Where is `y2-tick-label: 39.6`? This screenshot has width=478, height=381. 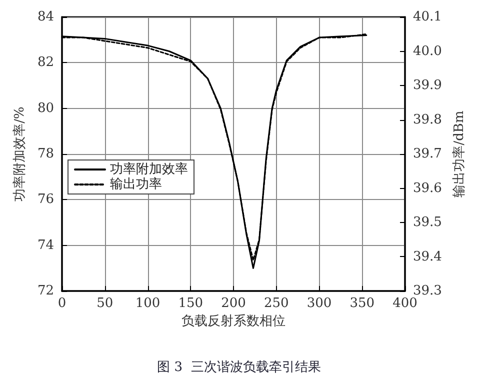
y2-tick-label: 39.6 is located at coordinates (427, 188).